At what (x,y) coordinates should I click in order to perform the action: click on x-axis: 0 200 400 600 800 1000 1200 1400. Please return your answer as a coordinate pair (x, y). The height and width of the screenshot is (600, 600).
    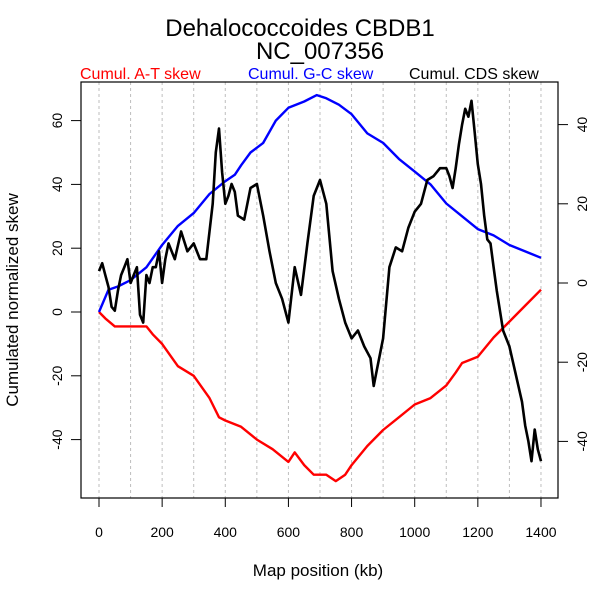
    Looking at the image, I should click on (326, 519).